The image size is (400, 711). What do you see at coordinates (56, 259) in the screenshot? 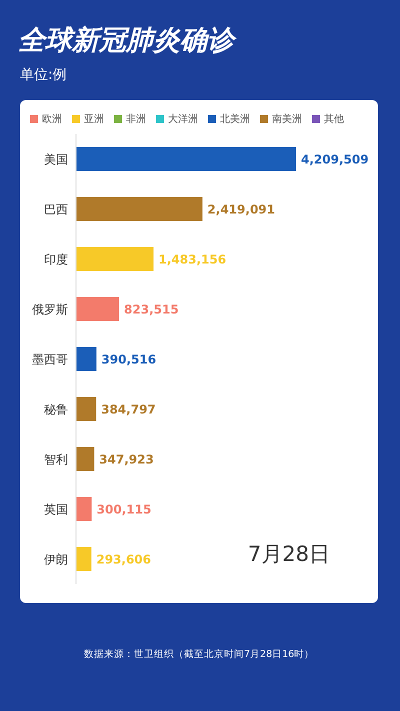
I see `y-tick-label: 印度` at bounding box center [56, 259].